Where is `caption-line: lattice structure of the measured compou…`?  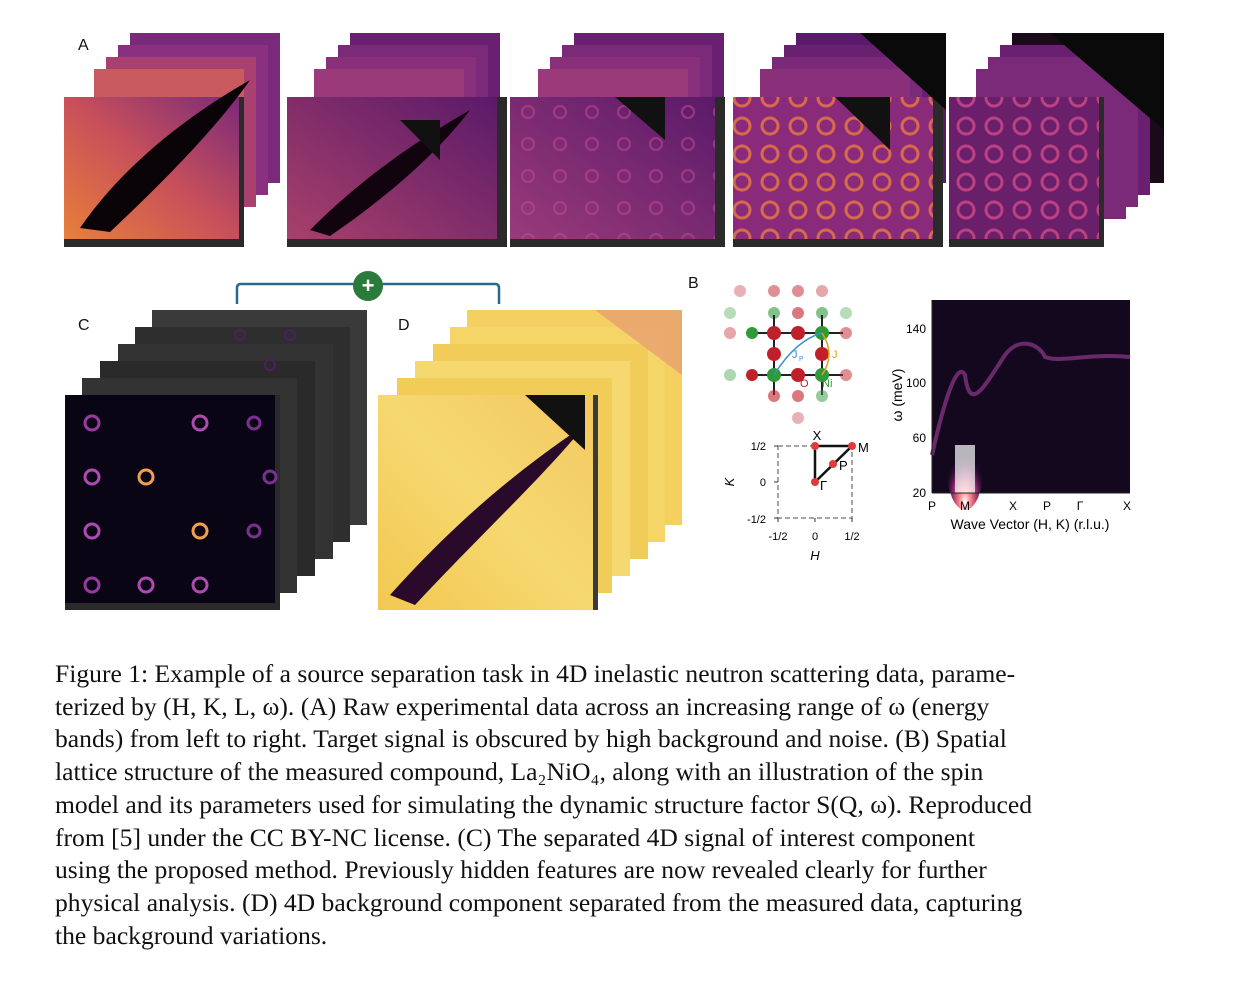
caption-line: lattice structure of the measured compou… is located at coordinates (519, 772).